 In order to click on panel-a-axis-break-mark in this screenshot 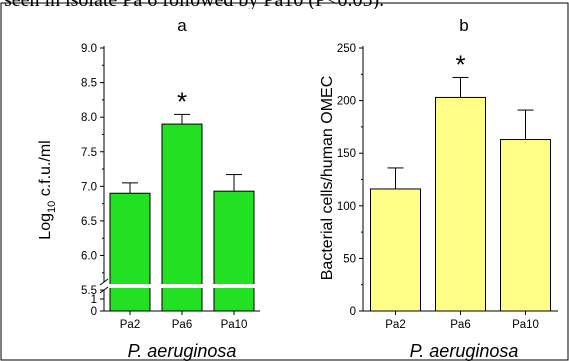, I will do `click(104, 282)`.